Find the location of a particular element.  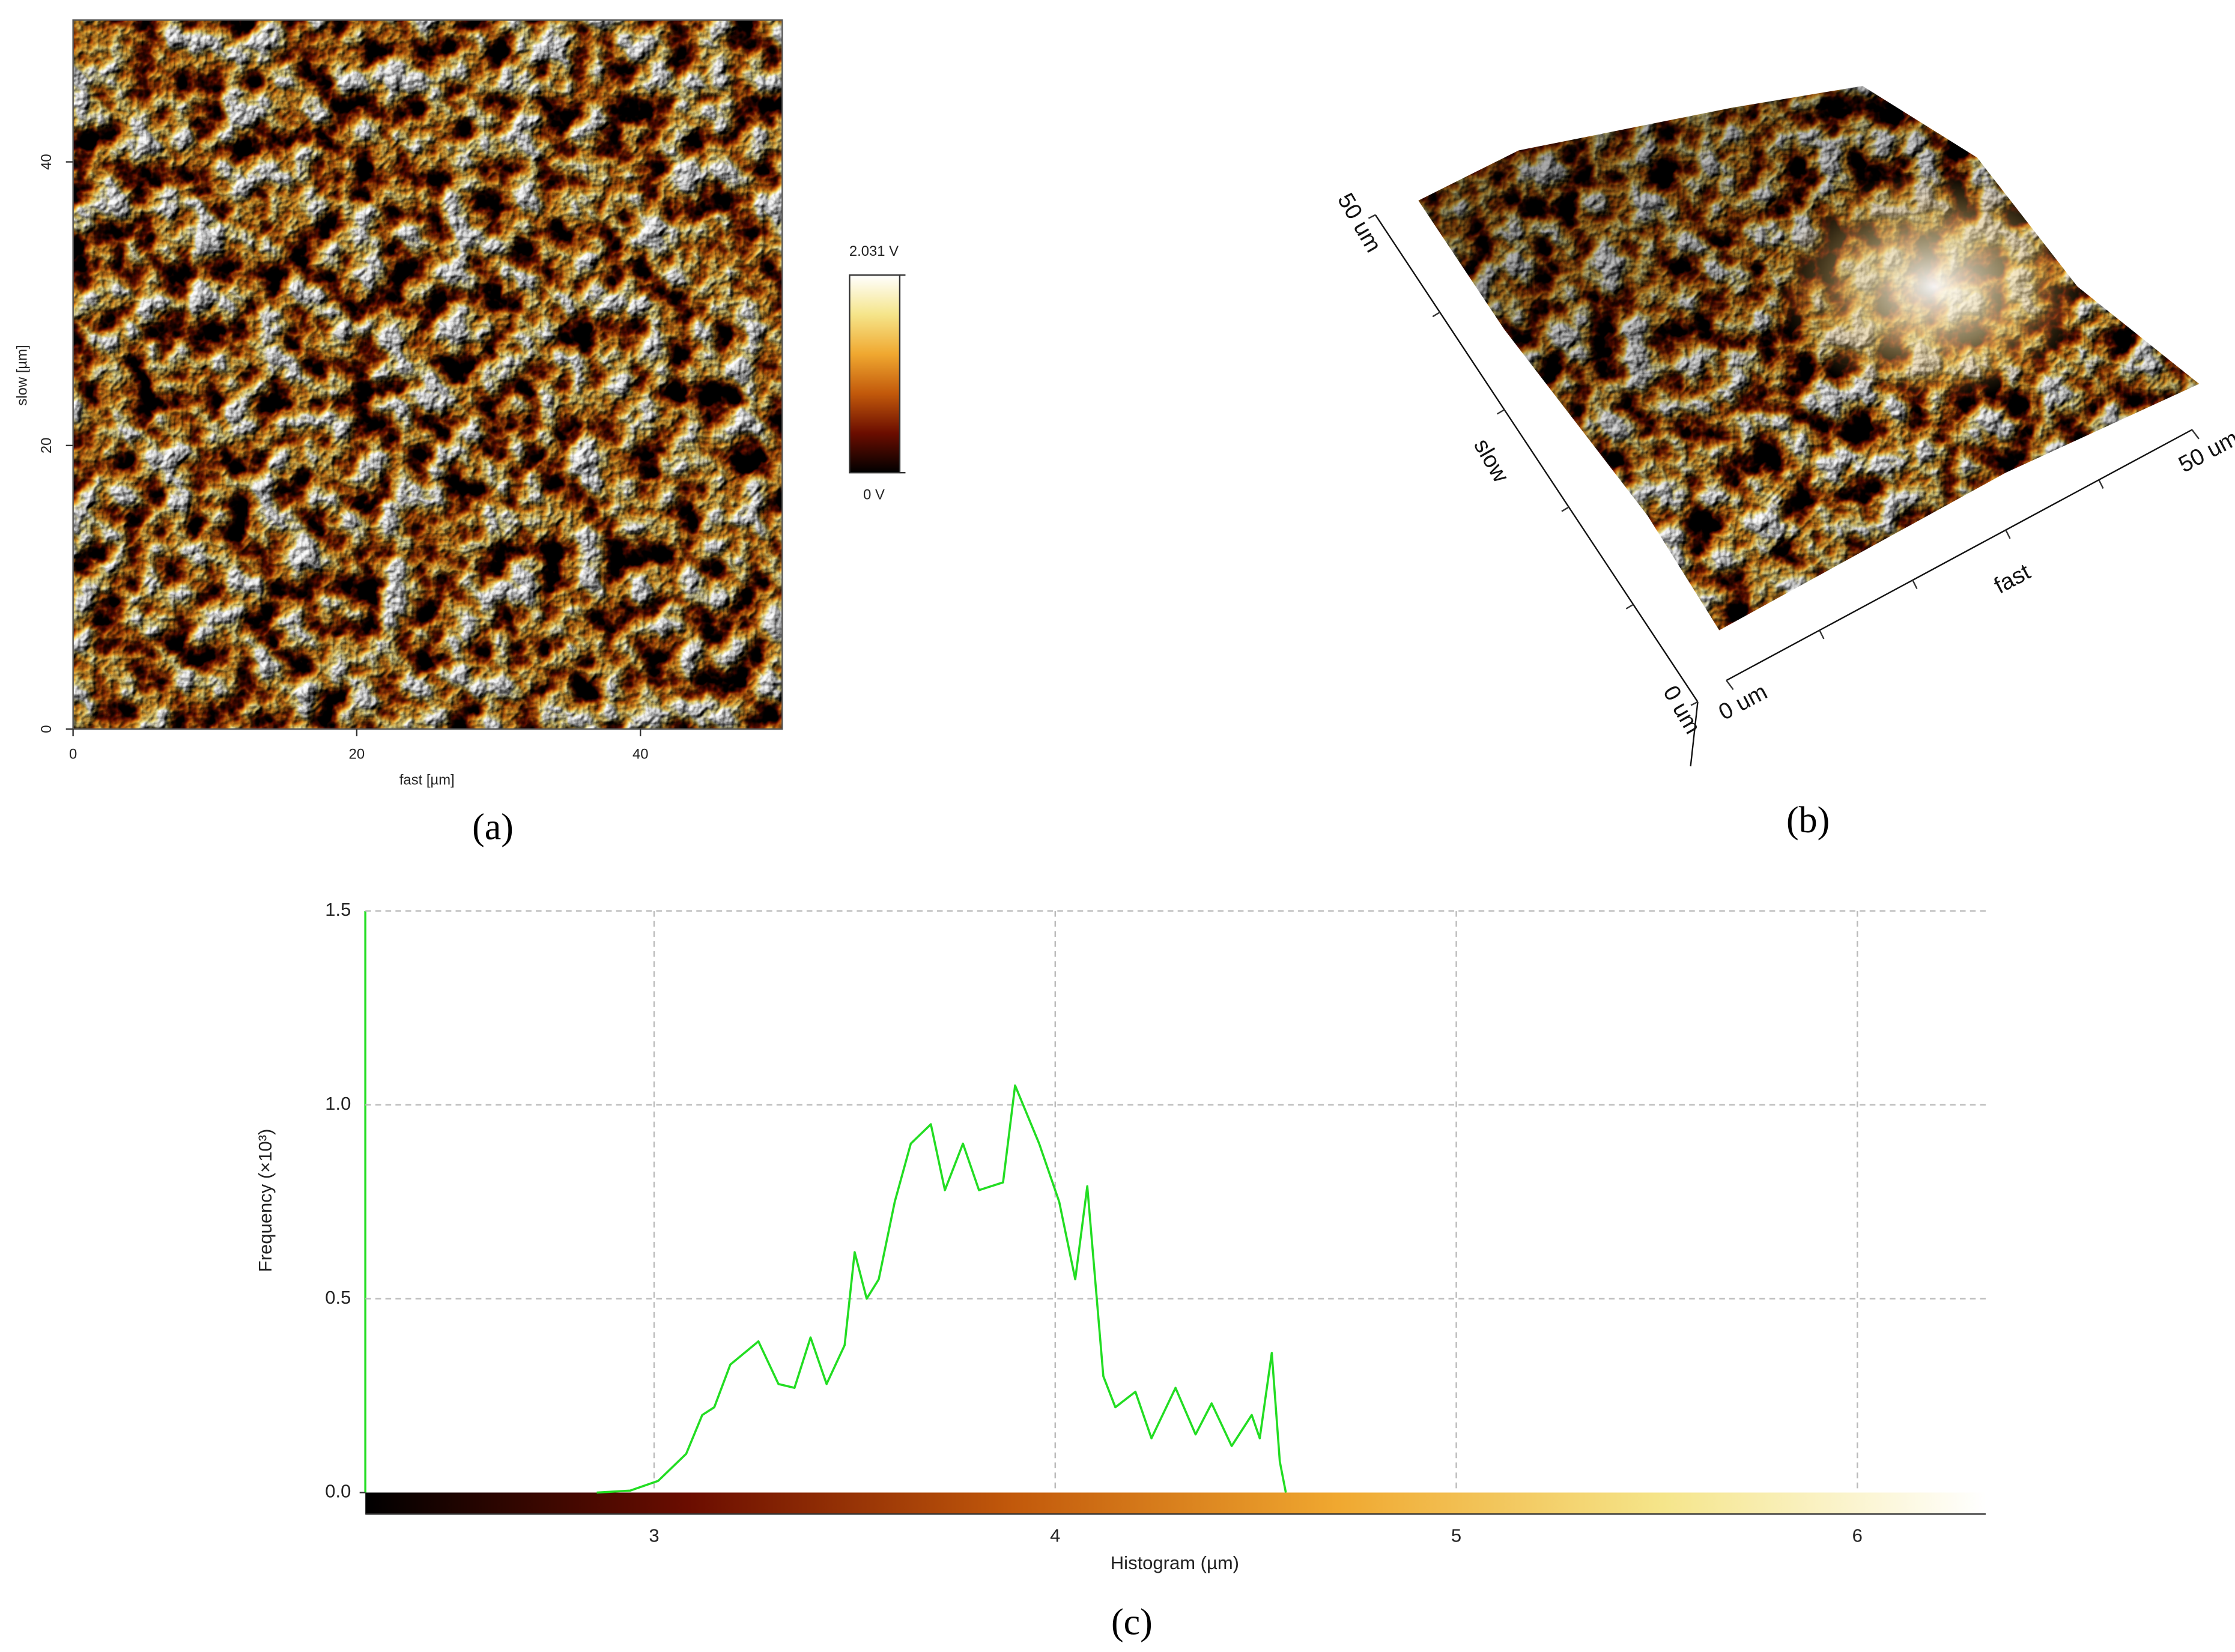

x-axis-label: fast [µm] is located at coordinates (427, 780).